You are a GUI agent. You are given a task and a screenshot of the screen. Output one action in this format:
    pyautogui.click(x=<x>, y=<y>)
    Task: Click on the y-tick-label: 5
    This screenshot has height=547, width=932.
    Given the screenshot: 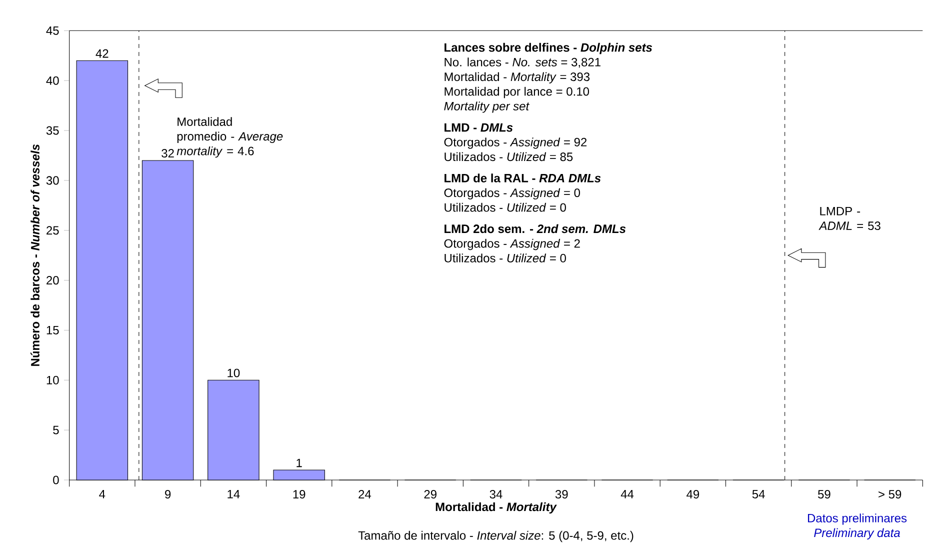 What is the action you would take?
    pyautogui.click(x=56, y=430)
    